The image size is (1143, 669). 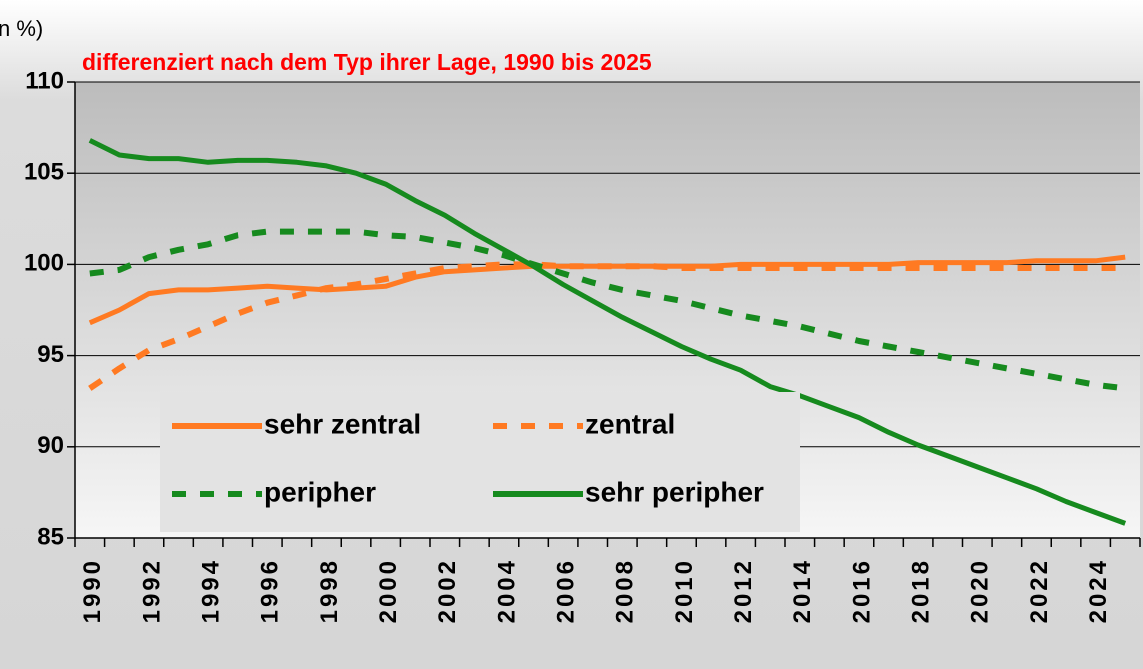 What do you see at coordinates (320, 491) in the screenshot?
I see `legend-label: peripher` at bounding box center [320, 491].